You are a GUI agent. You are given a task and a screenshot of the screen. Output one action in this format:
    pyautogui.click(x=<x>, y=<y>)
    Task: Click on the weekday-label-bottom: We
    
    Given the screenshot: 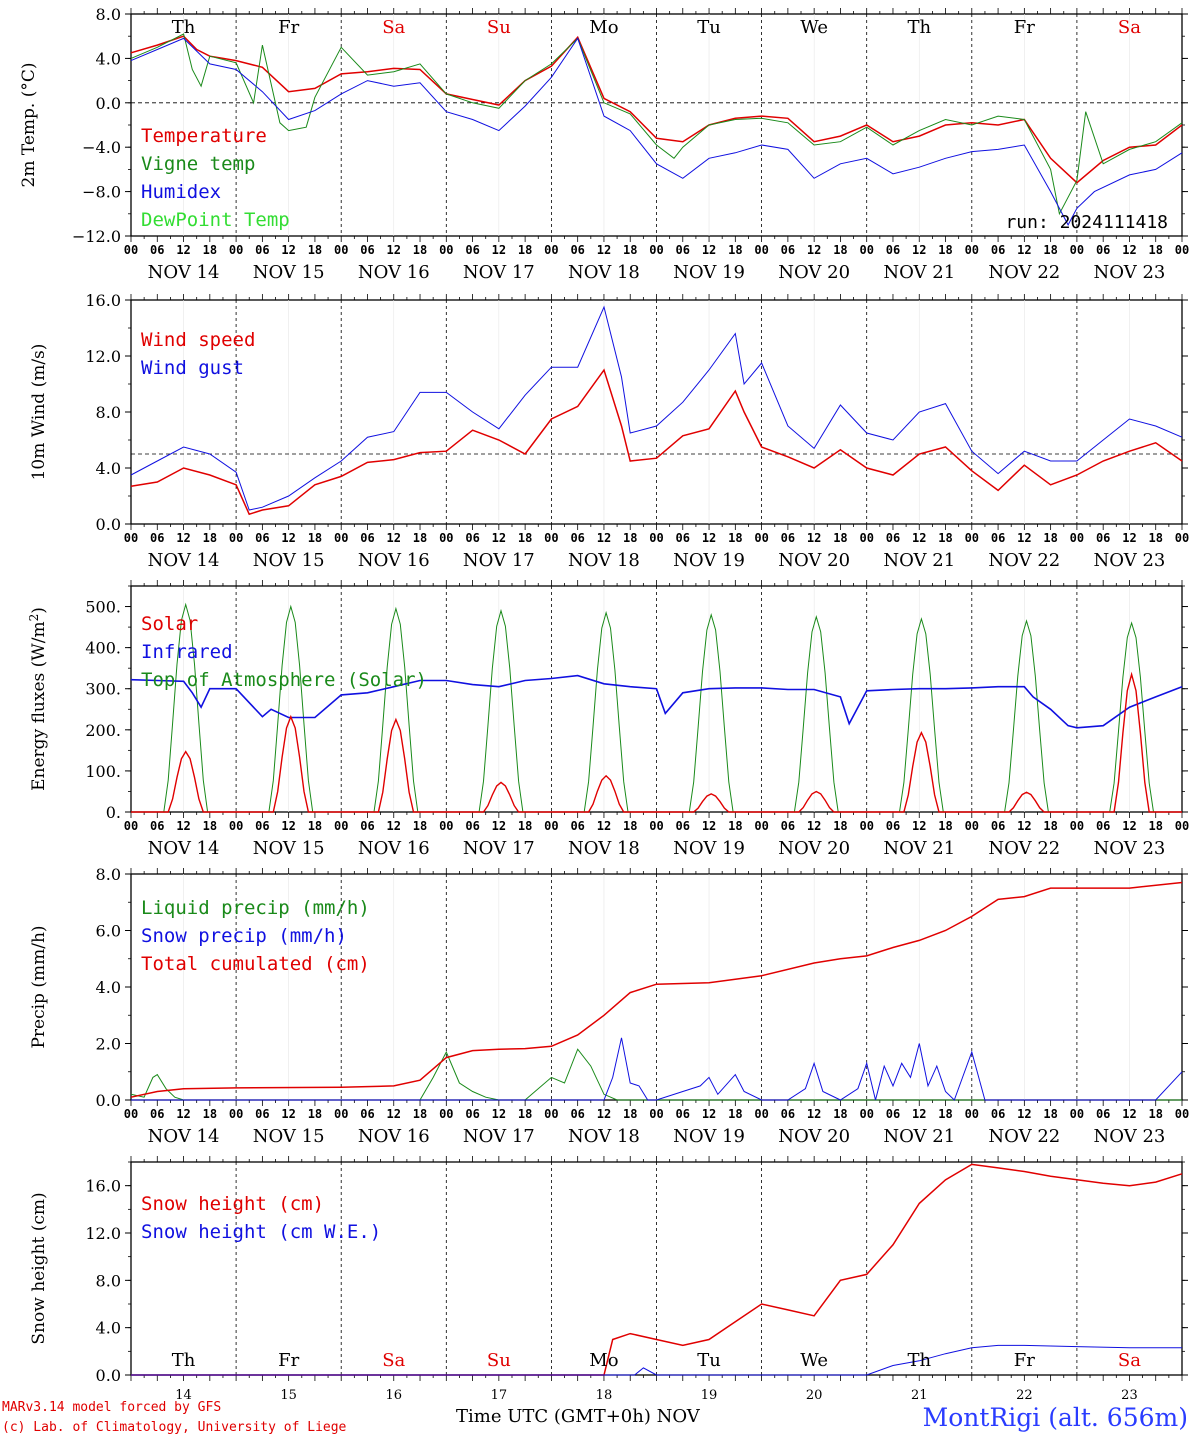 What is the action you would take?
    pyautogui.click(x=814, y=1360)
    